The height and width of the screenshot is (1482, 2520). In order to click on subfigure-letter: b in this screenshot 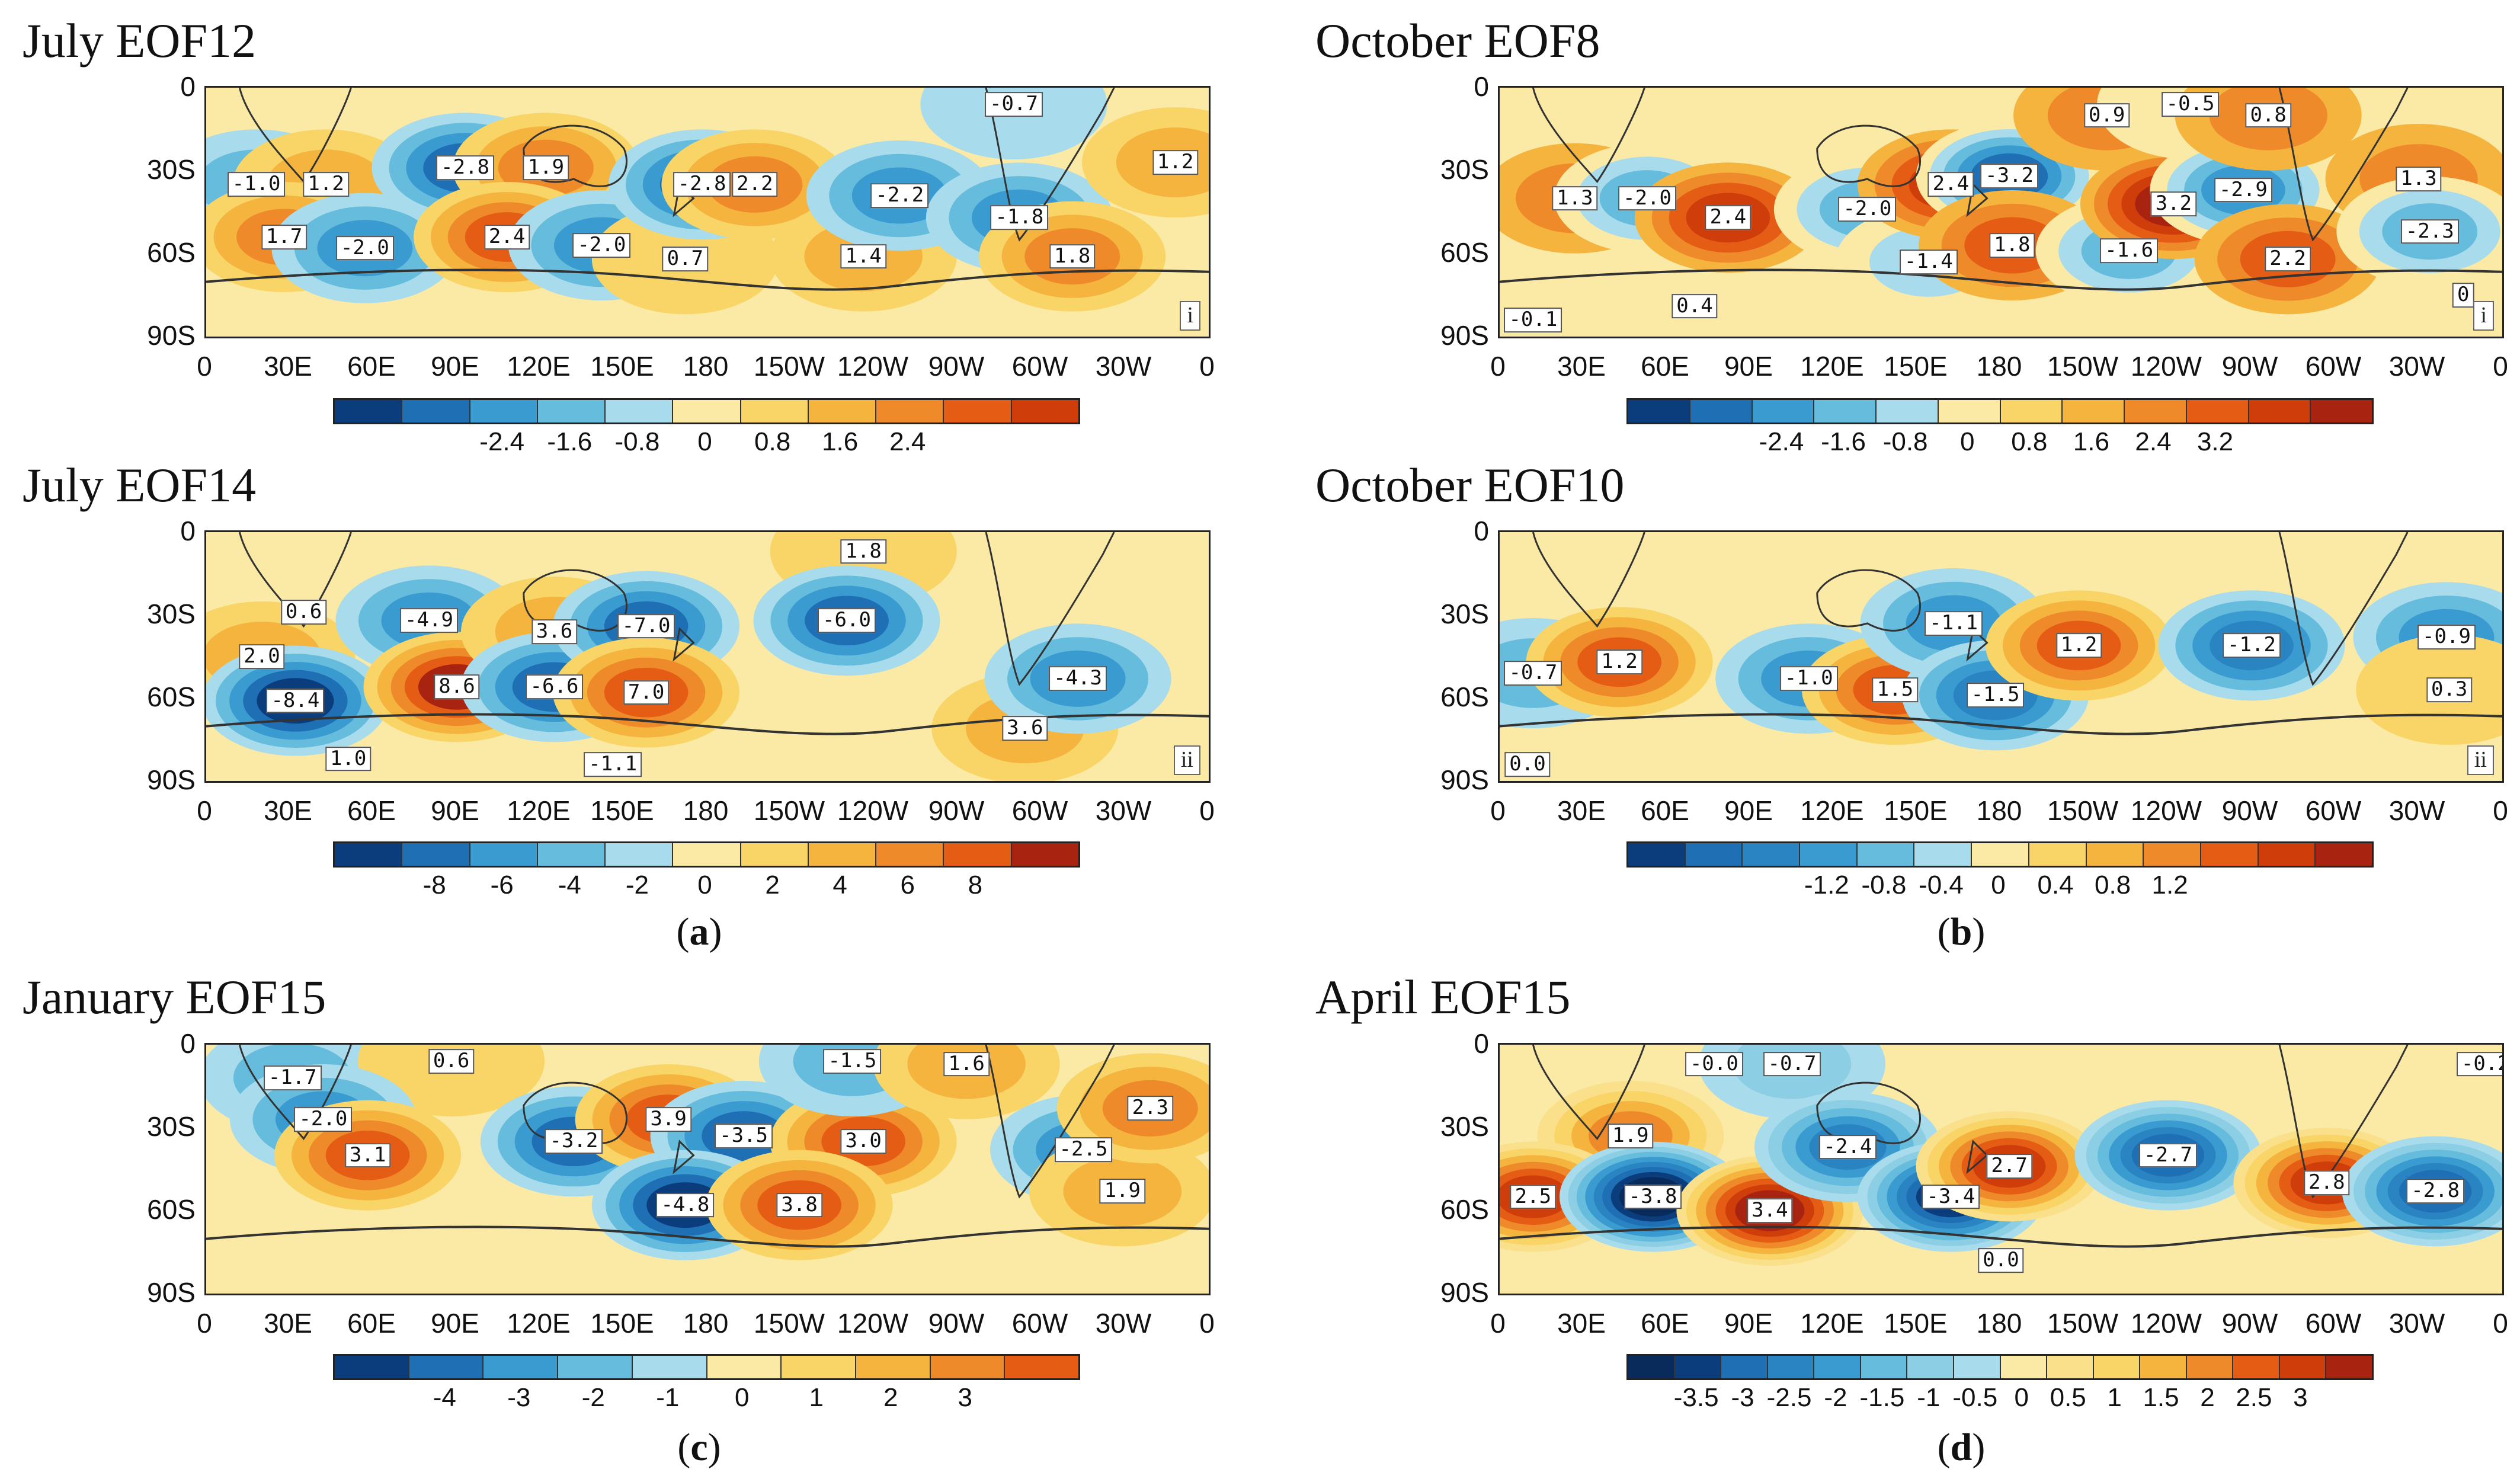, I will do `click(1961, 931)`.